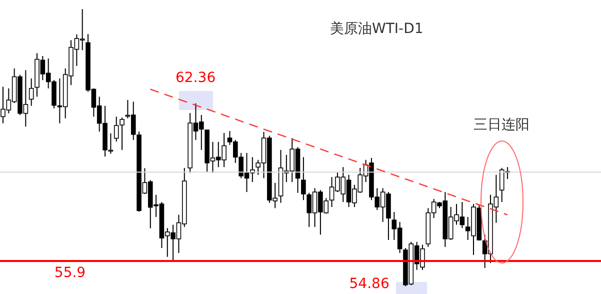 This screenshot has width=601, height=294. I want to click on annotation: 54.86, so click(369, 284).